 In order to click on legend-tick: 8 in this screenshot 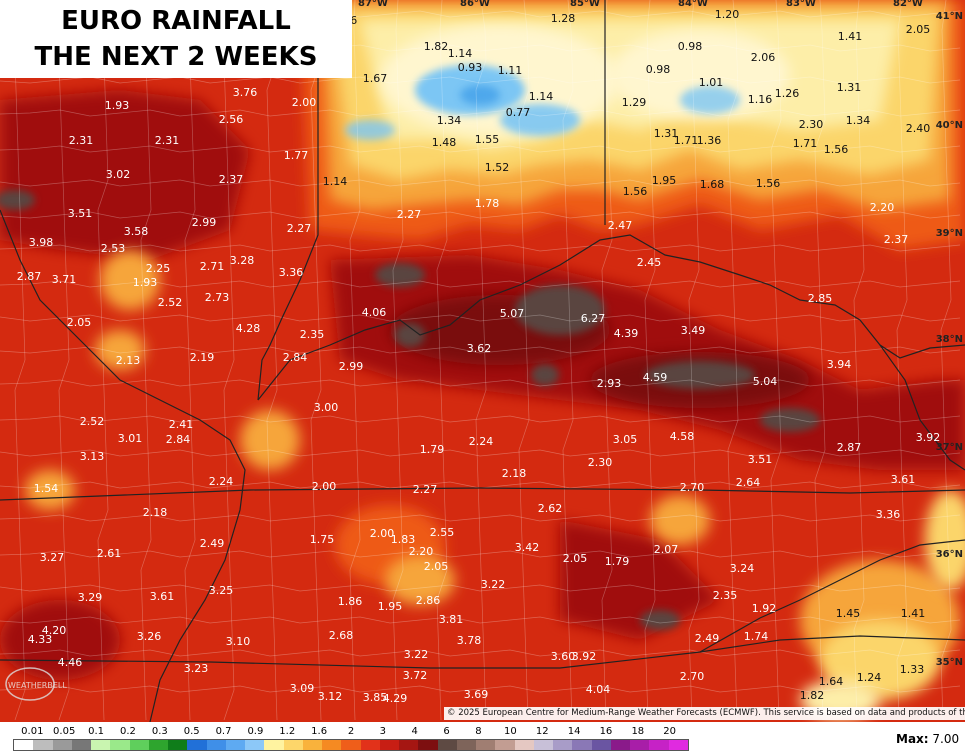, I will do `click(478, 731)`.